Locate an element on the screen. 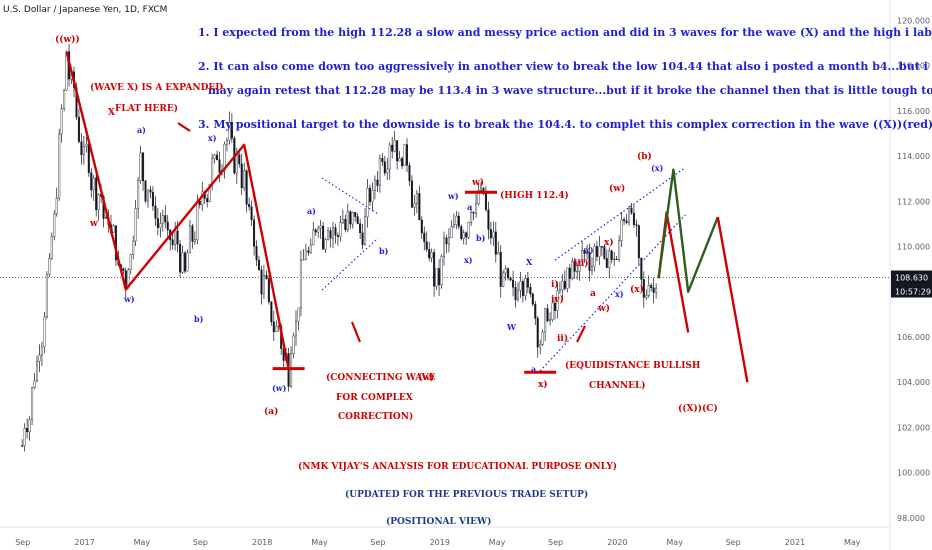 This screenshot has height=550, width=932. label-a-4: a is located at coordinates (533, 369).